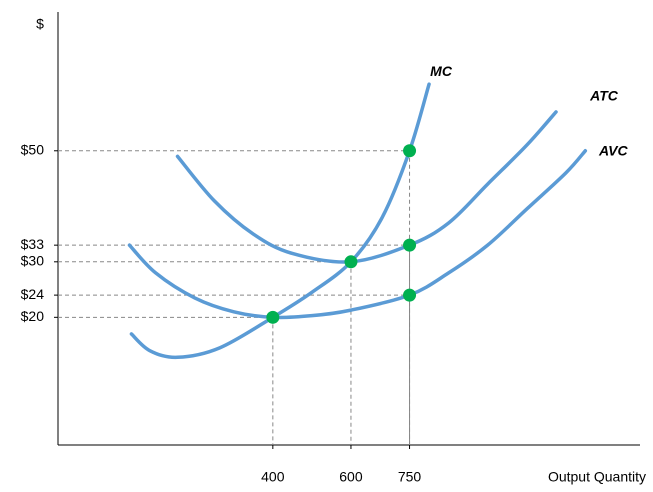  What do you see at coordinates (604, 96) in the screenshot?
I see `series-label: ATC` at bounding box center [604, 96].